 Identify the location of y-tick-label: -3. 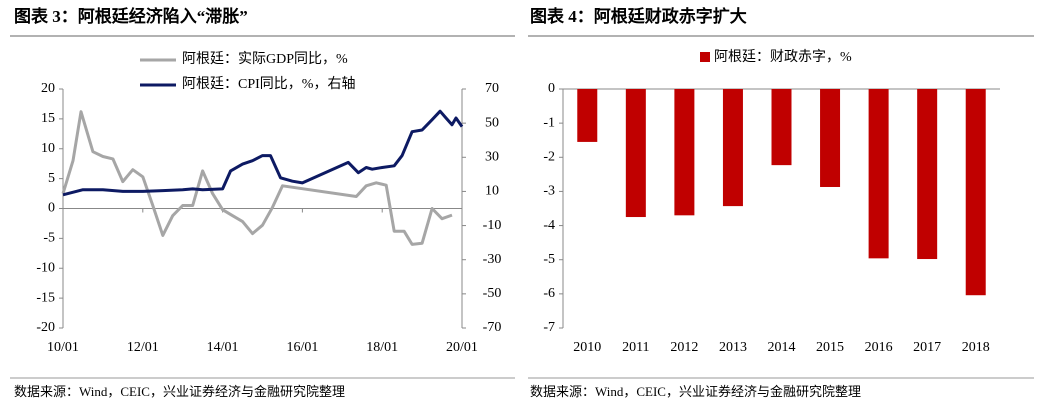
(549, 191).